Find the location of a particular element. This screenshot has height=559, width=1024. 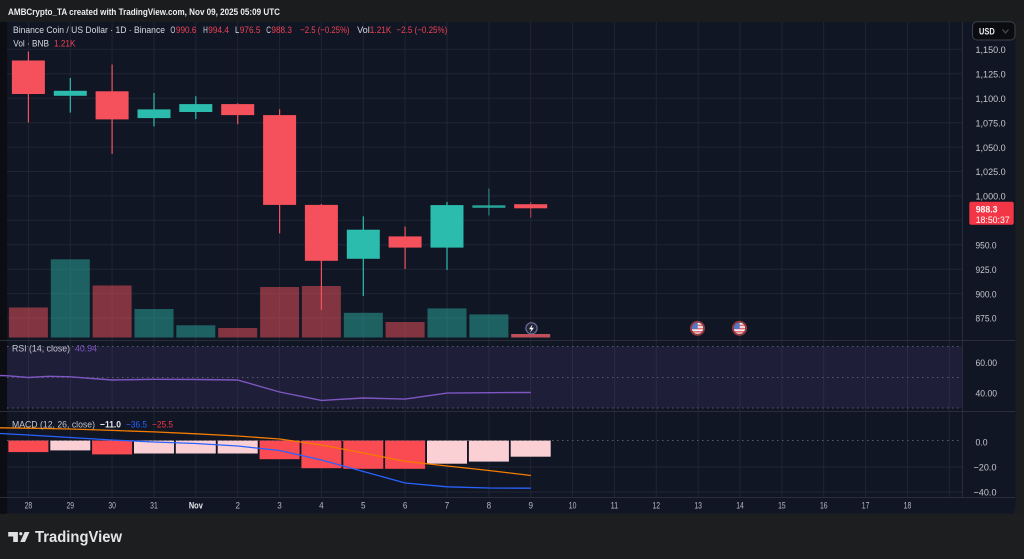

svg-text: 994.4 is located at coordinates (218, 30).